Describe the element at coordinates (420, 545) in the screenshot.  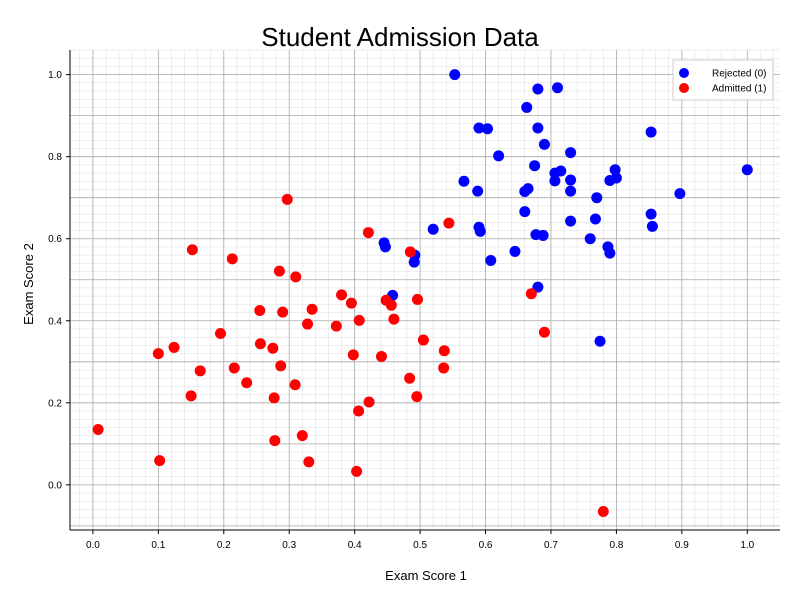
I see `x-tick-label: 0.5` at that location.